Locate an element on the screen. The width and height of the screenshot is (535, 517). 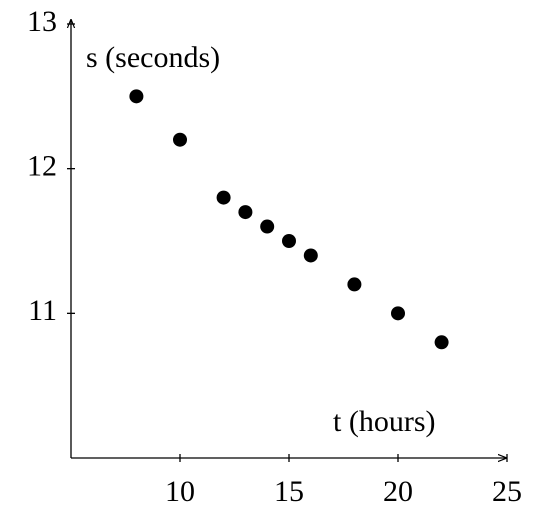
x-tick-label: 20 is located at coordinates (398, 491).